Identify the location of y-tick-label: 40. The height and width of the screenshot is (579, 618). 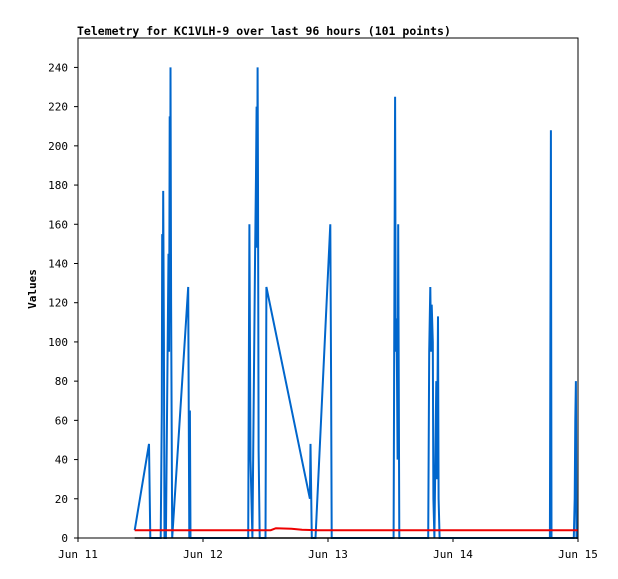
(61, 460).